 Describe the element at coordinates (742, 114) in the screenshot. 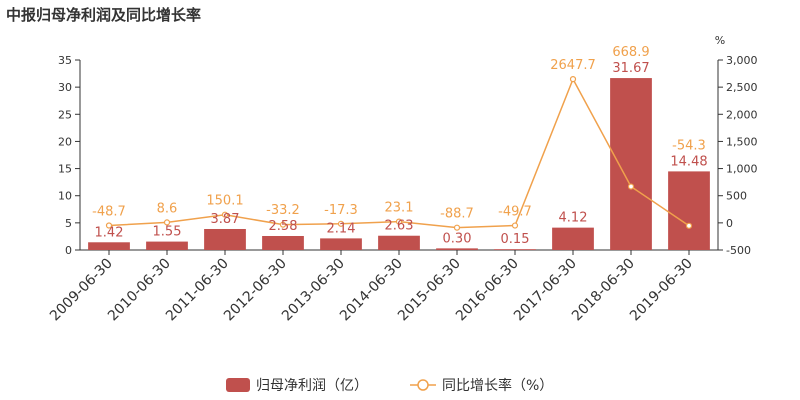

I see `y-right-tick-label: 2,000` at that location.